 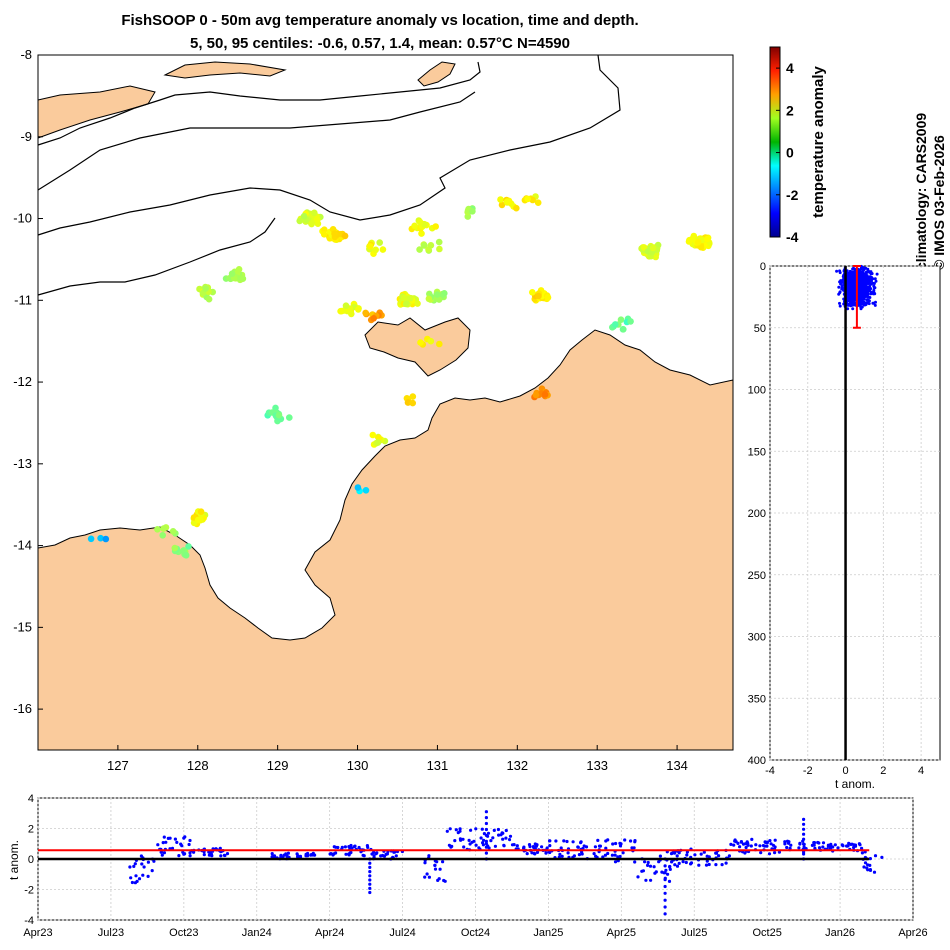 I want to click on ts-xtick-label: Jan24, so click(x=257, y=933).